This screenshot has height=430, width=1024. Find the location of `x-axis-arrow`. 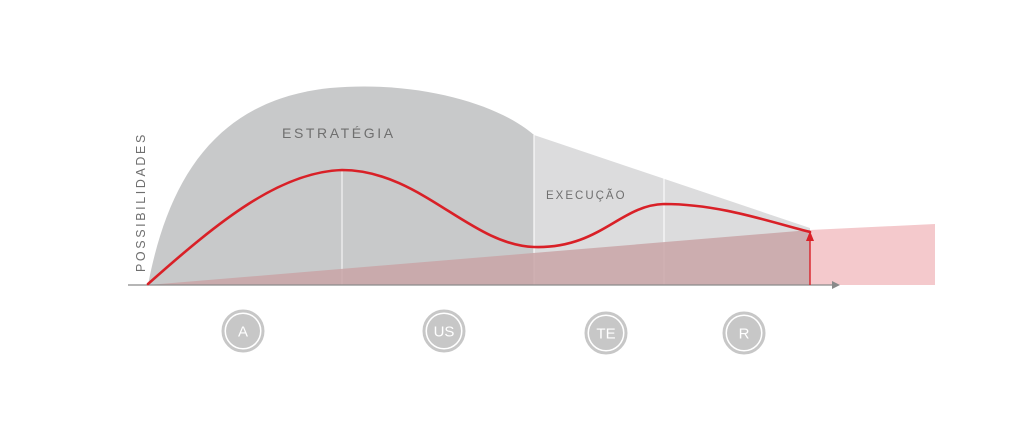

x-axis-arrow is located at coordinates (836, 285).